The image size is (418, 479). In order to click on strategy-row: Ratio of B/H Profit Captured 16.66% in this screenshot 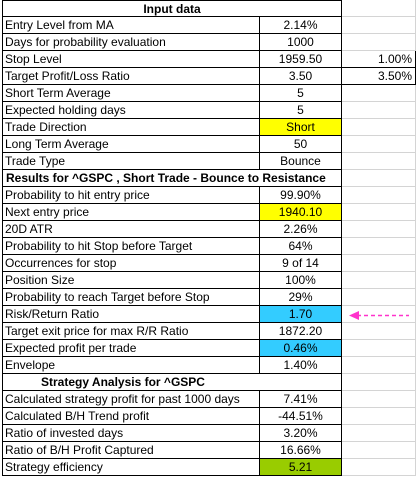, I will do `click(209, 450)`.